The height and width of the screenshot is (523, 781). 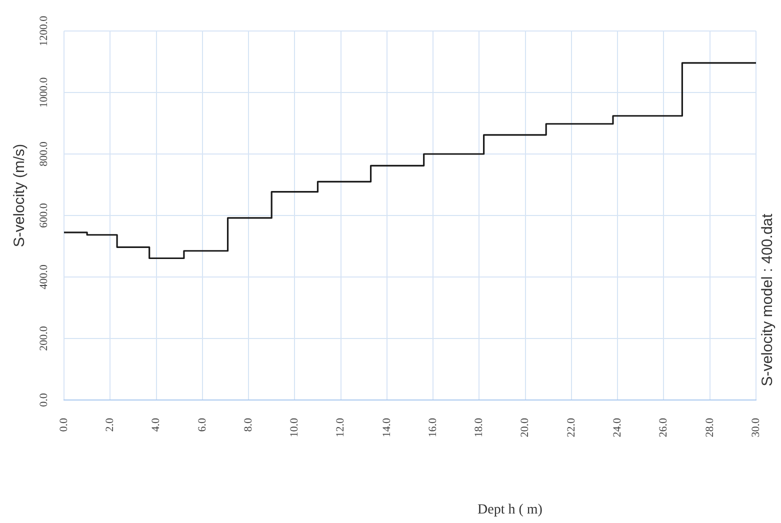 I want to click on y-tick-label: 1200.0, so click(x=44, y=30).